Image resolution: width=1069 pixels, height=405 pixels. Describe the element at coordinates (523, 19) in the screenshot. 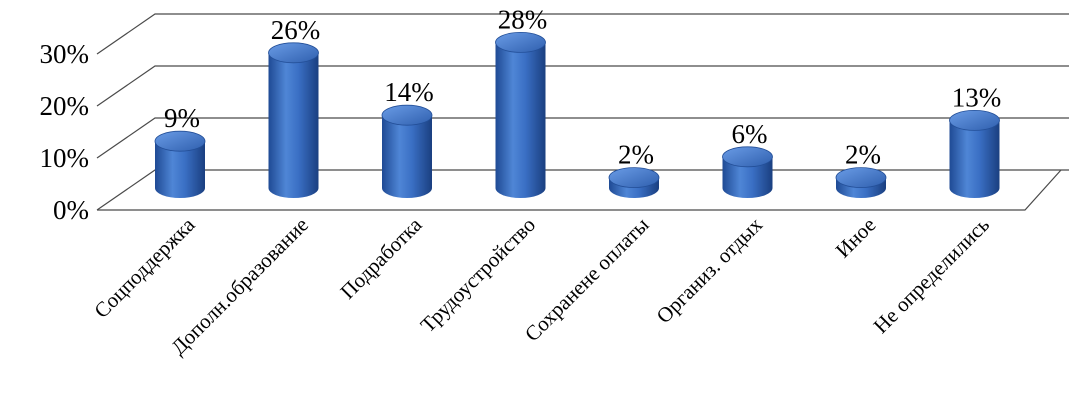

I see `data-label: 28%` at that location.